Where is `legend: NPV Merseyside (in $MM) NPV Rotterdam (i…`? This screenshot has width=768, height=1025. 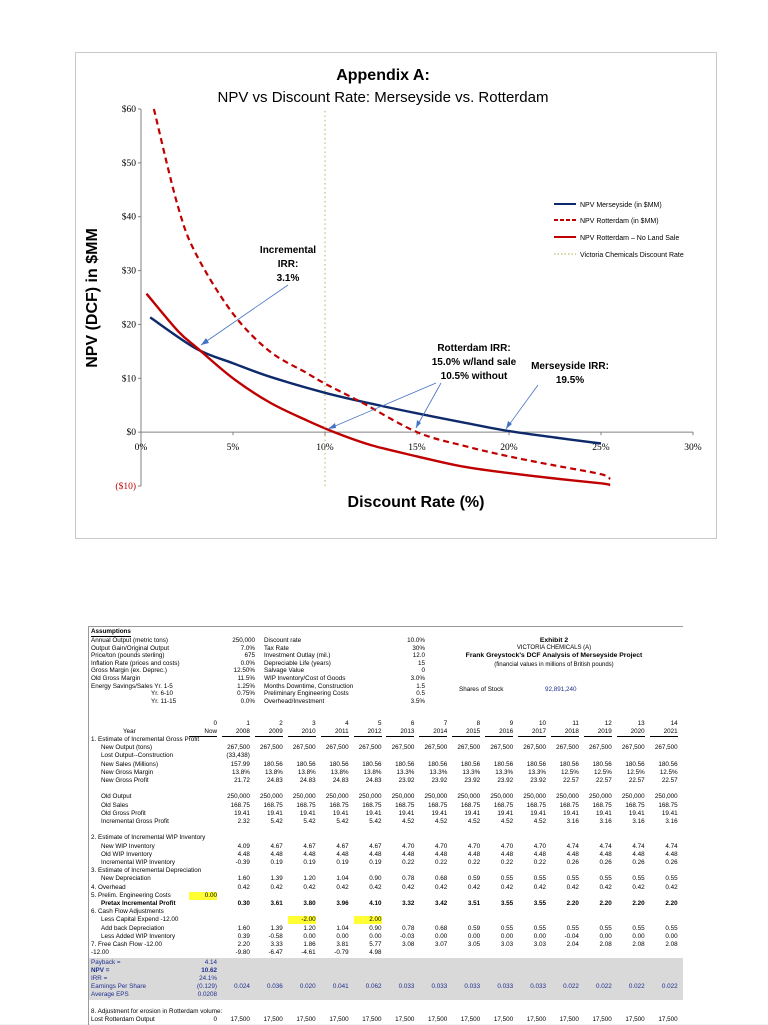 legend: NPV Merseyside (in $MM) NPV Rotterdam (i… is located at coordinates (619, 230).